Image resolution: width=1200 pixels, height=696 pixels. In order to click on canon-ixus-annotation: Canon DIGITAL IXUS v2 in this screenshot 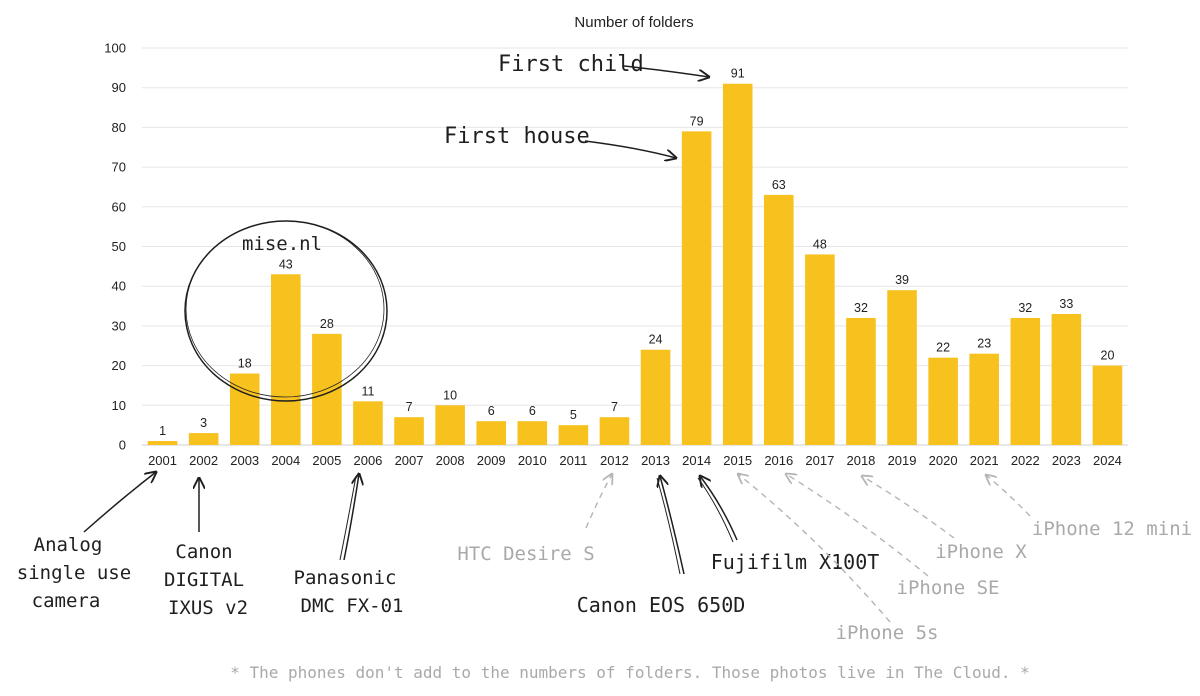, I will do `click(206, 548)`.